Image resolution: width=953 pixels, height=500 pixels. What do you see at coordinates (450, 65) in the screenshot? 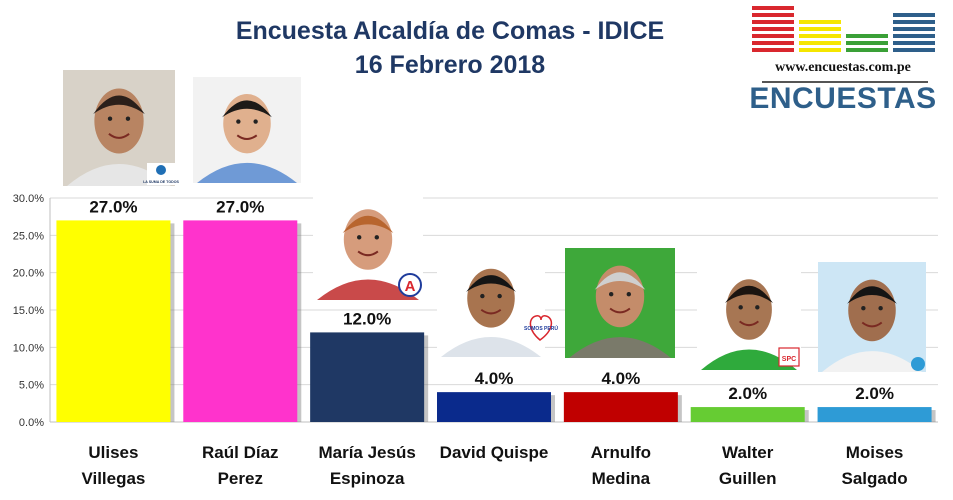
I see `title-line-2: 16 Febrero 2018` at bounding box center [450, 65].